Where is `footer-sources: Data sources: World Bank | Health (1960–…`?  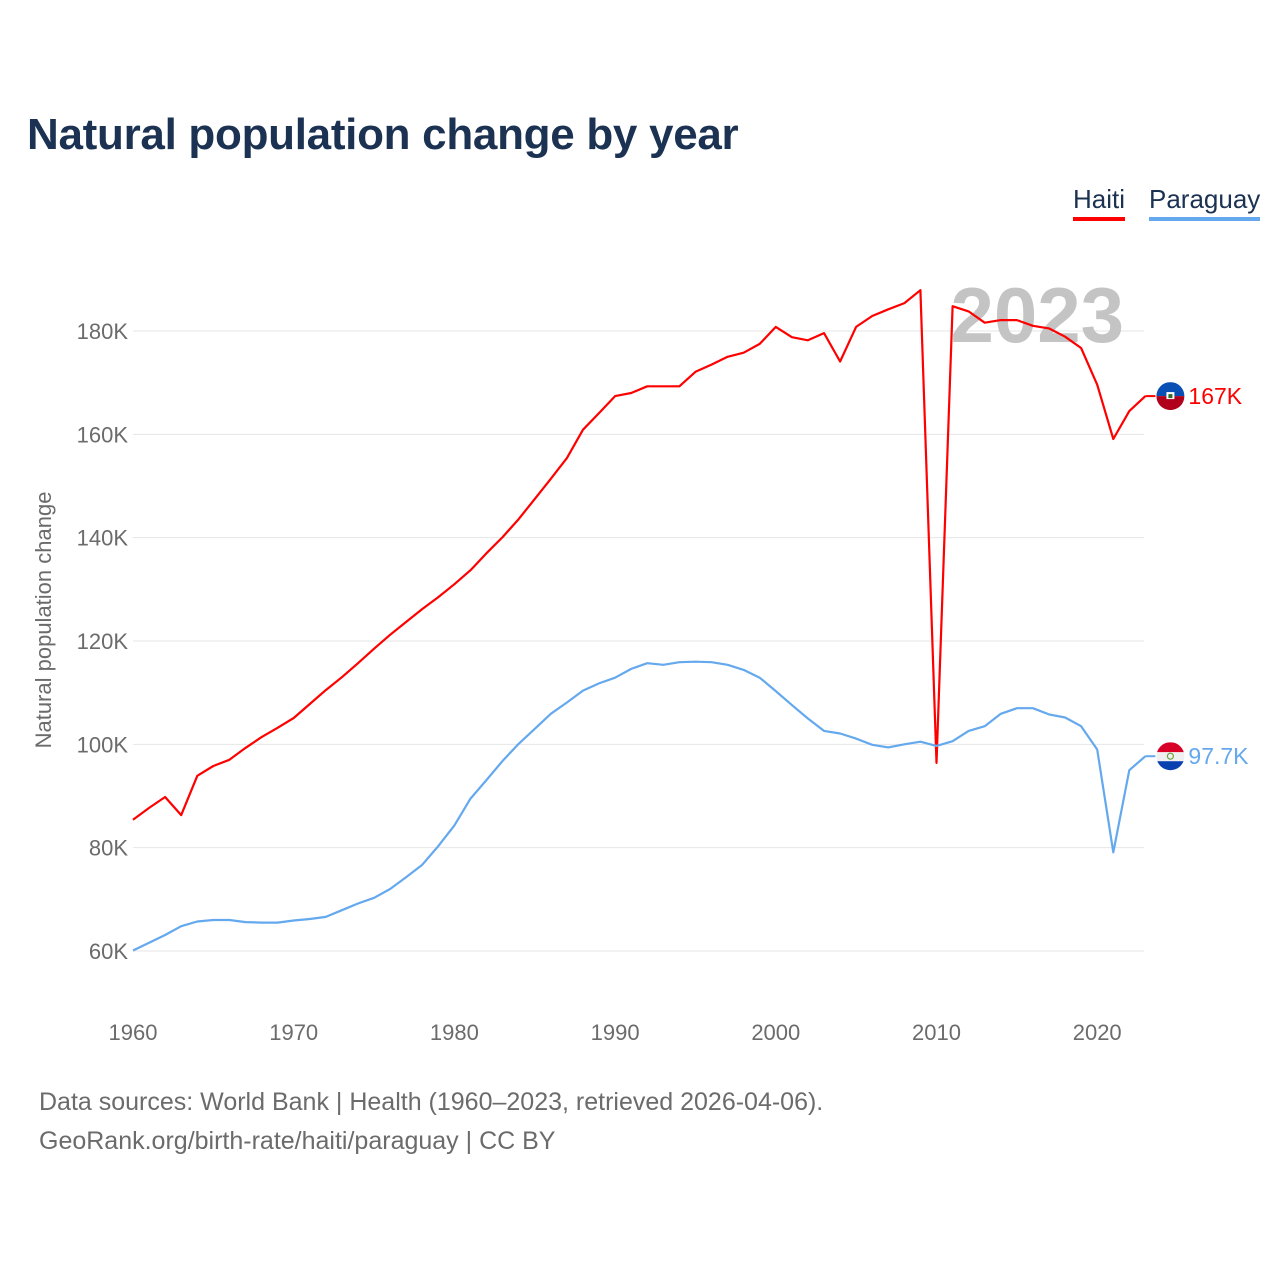 footer-sources: Data sources: World Bank | Health (1960–… is located at coordinates (431, 1102).